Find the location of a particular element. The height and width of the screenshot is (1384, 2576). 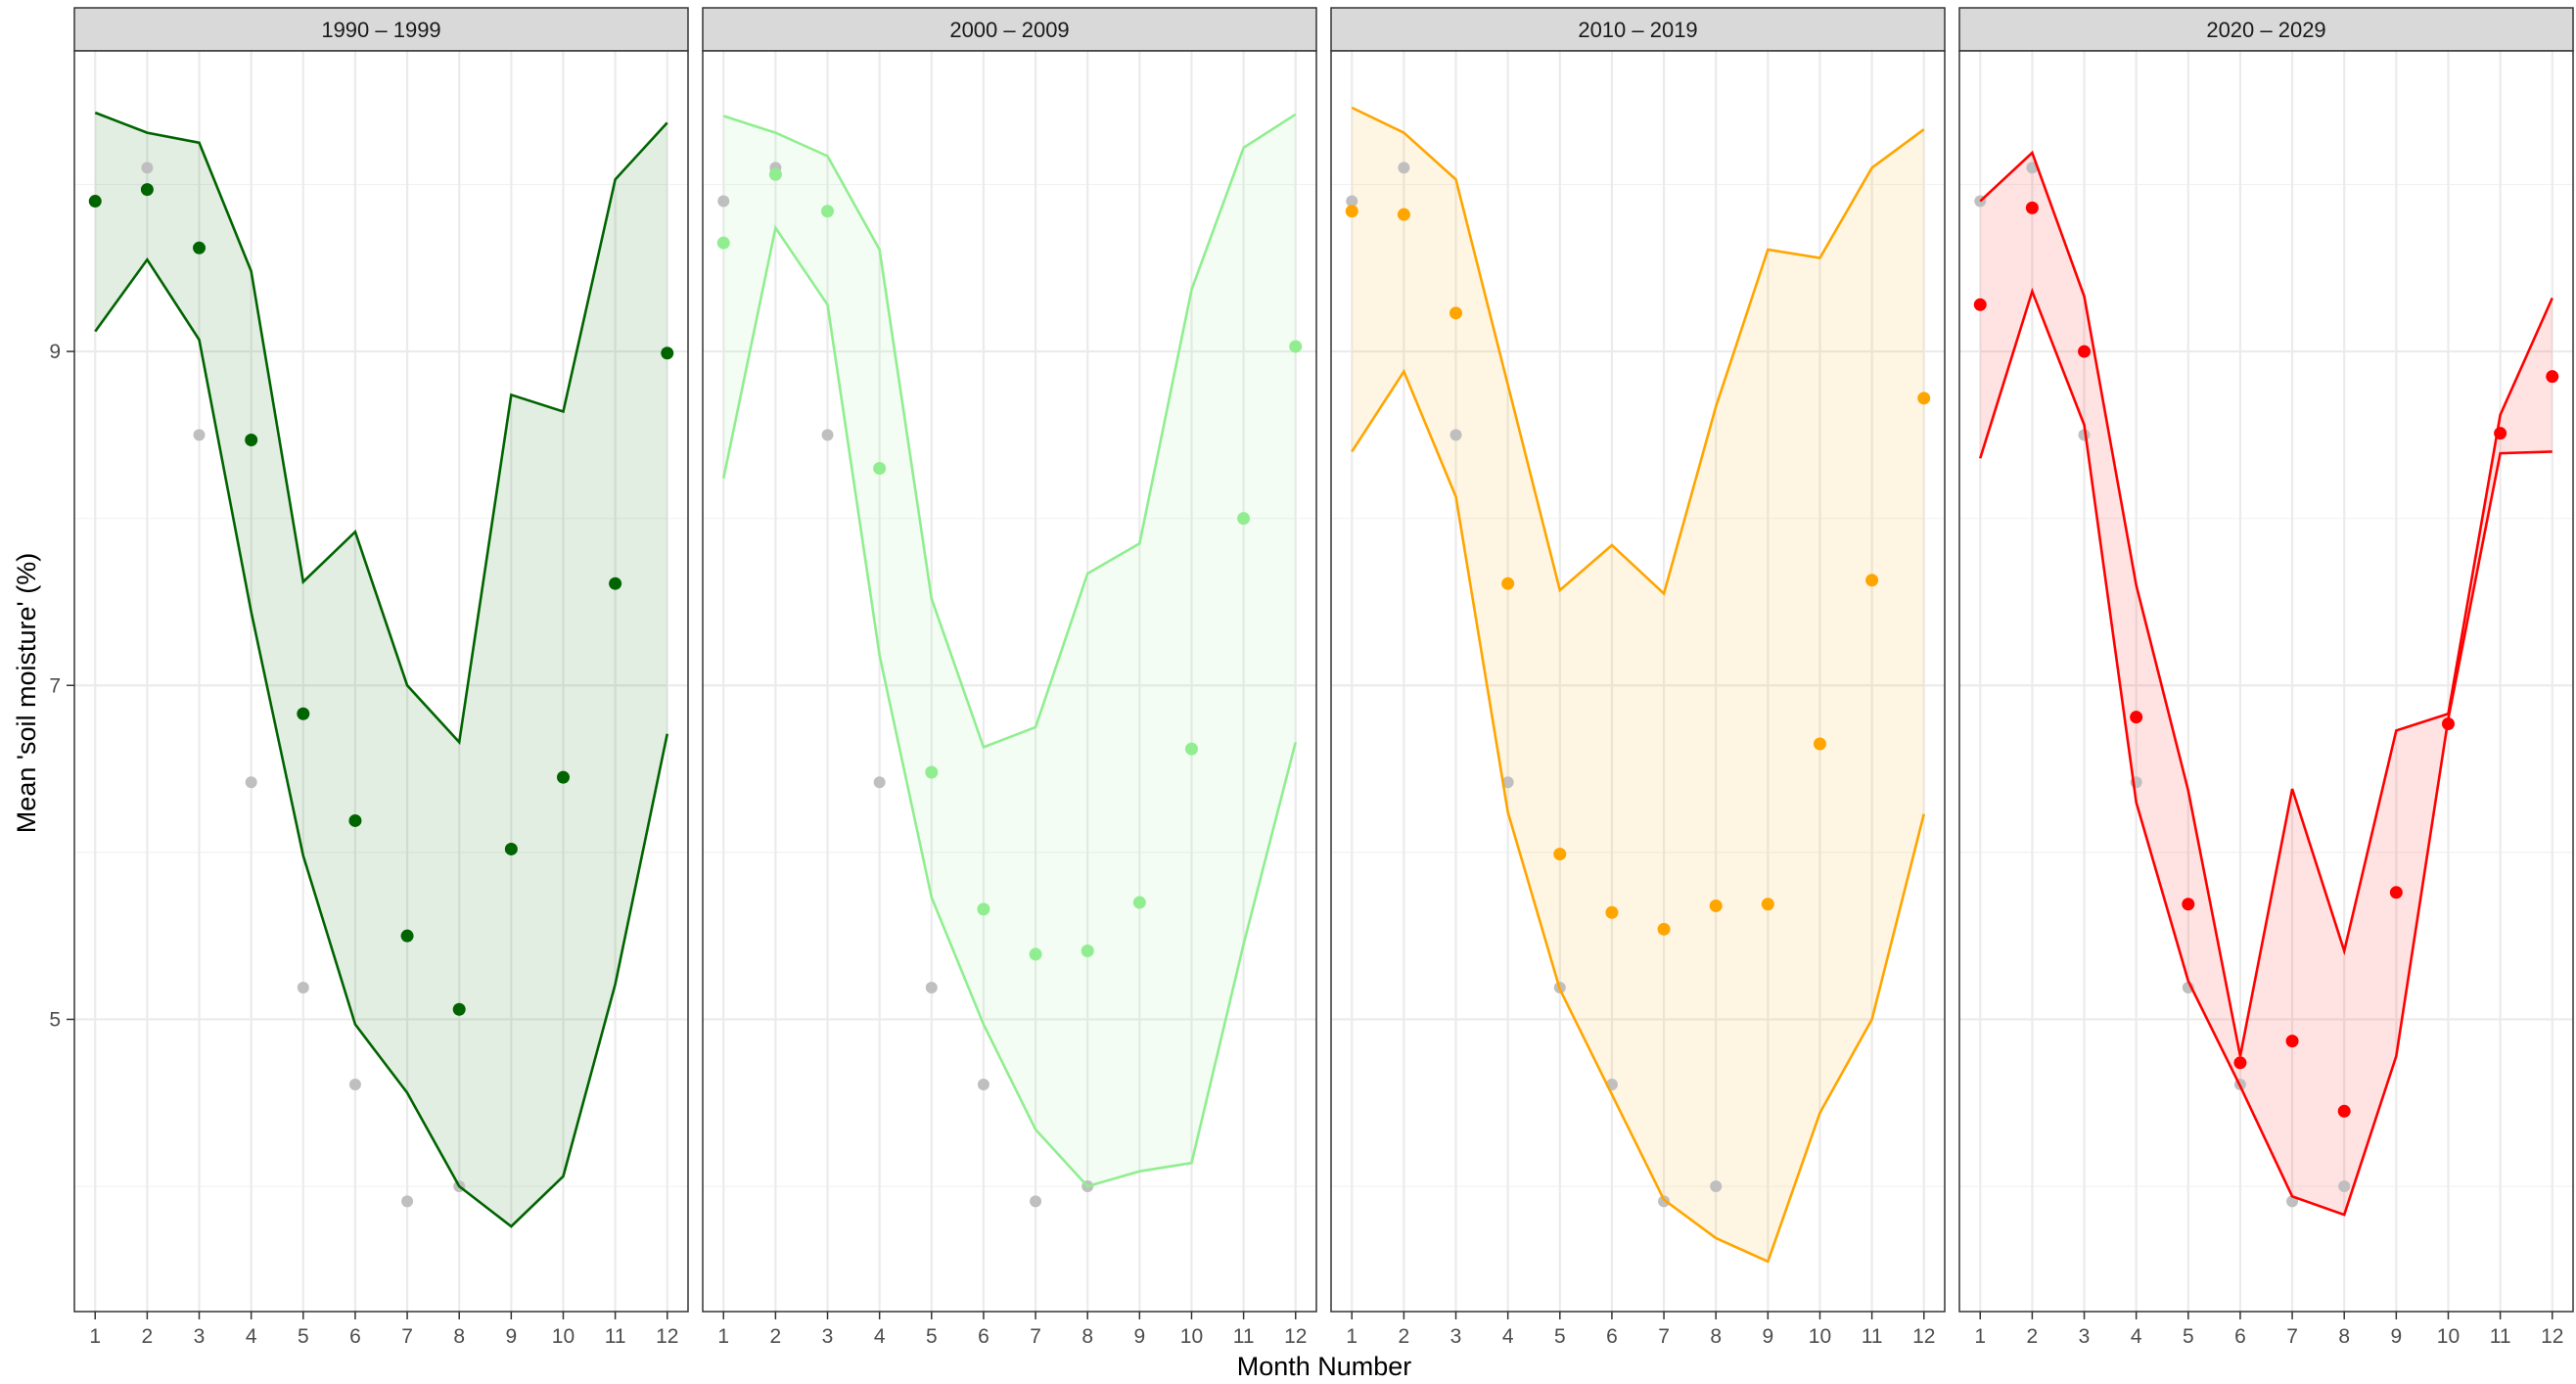

facet-strip-label: 2020 – 2029 is located at coordinates (2265, 30).